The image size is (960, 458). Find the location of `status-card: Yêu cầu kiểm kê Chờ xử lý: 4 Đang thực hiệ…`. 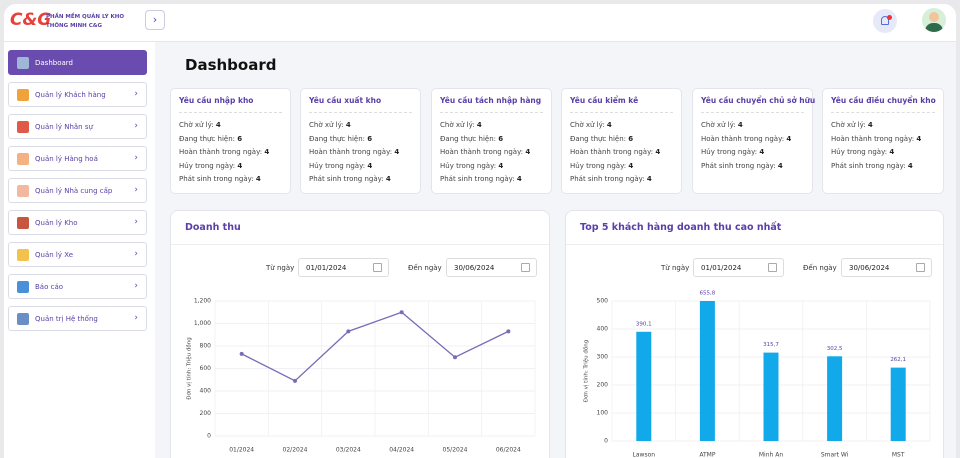

status-card: Yêu cầu kiểm kê Chờ xử lý: 4 Đang thực hiệ… is located at coordinates (621, 141).